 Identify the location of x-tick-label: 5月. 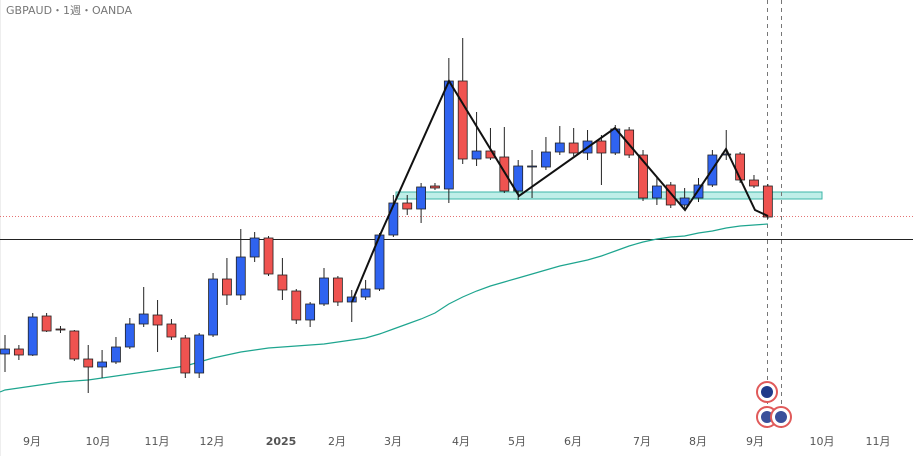
(517, 441).